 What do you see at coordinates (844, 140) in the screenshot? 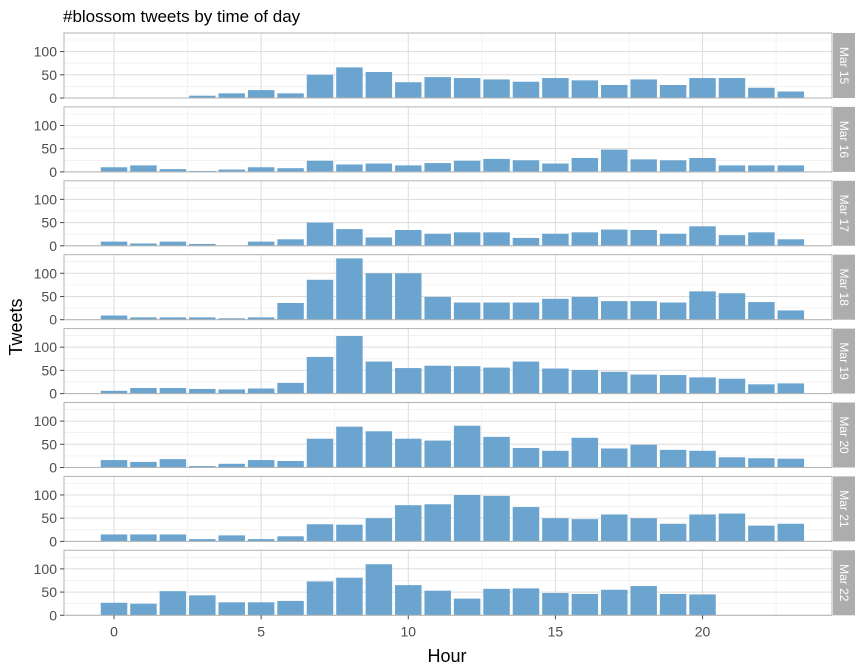
I see `facet-strip-label: Mar 16` at bounding box center [844, 140].